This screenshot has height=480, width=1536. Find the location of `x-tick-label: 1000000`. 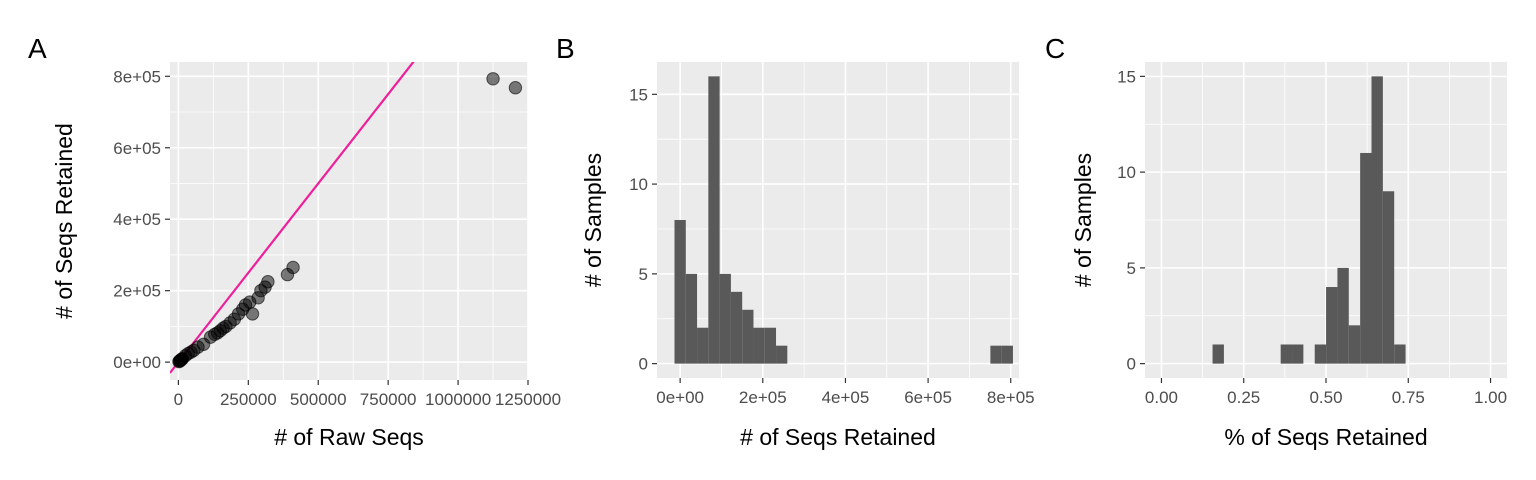

x-tick-label: 1000000 is located at coordinates (458, 399).